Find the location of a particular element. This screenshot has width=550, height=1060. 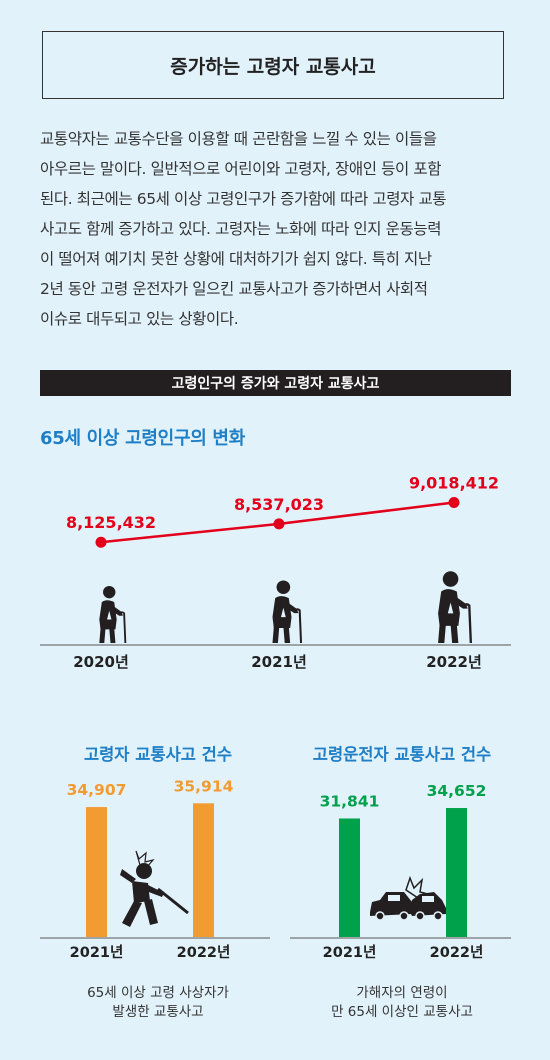

bar-chart-title: 고령자 교통사고 건수 is located at coordinates (158, 754).